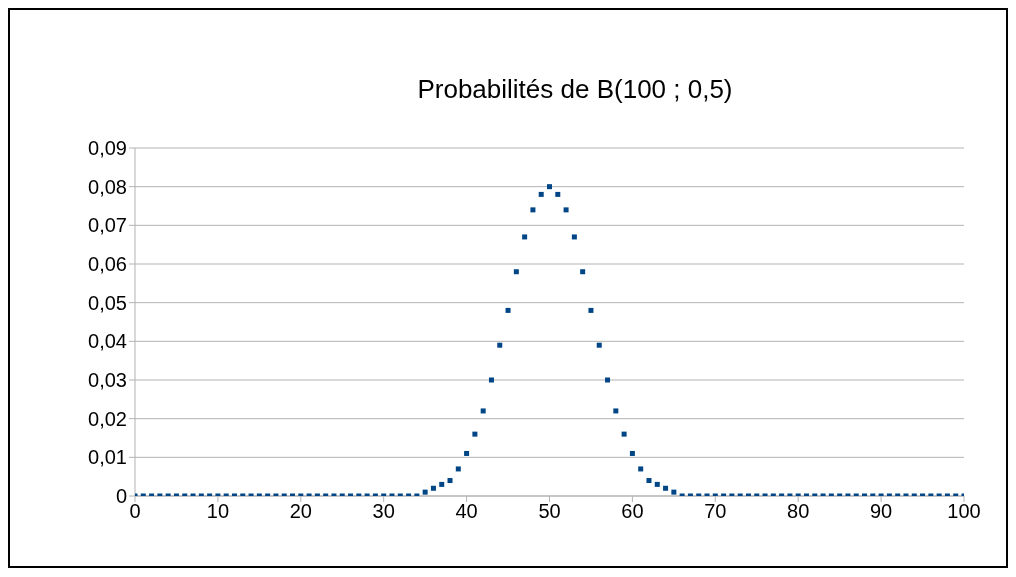  What do you see at coordinates (575, 89) in the screenshot?
I see `chart-title: Probabilités de B(100 ; 0,5)` at bounding box center [575, 89].